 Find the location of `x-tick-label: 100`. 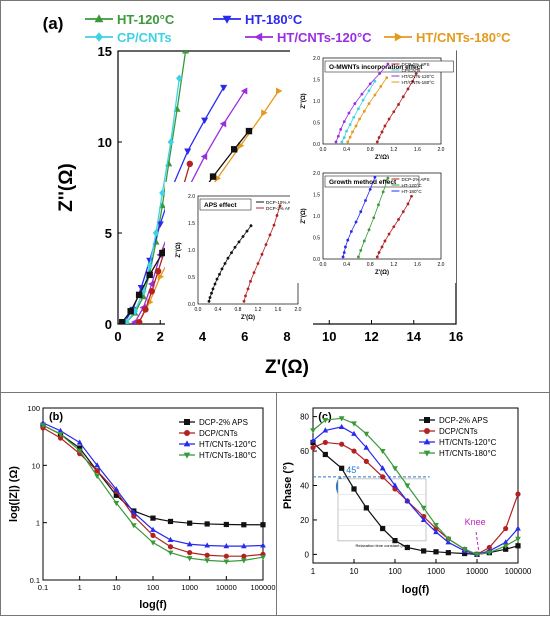

x-tick-label: 100 is located at coordinates (395, 571).